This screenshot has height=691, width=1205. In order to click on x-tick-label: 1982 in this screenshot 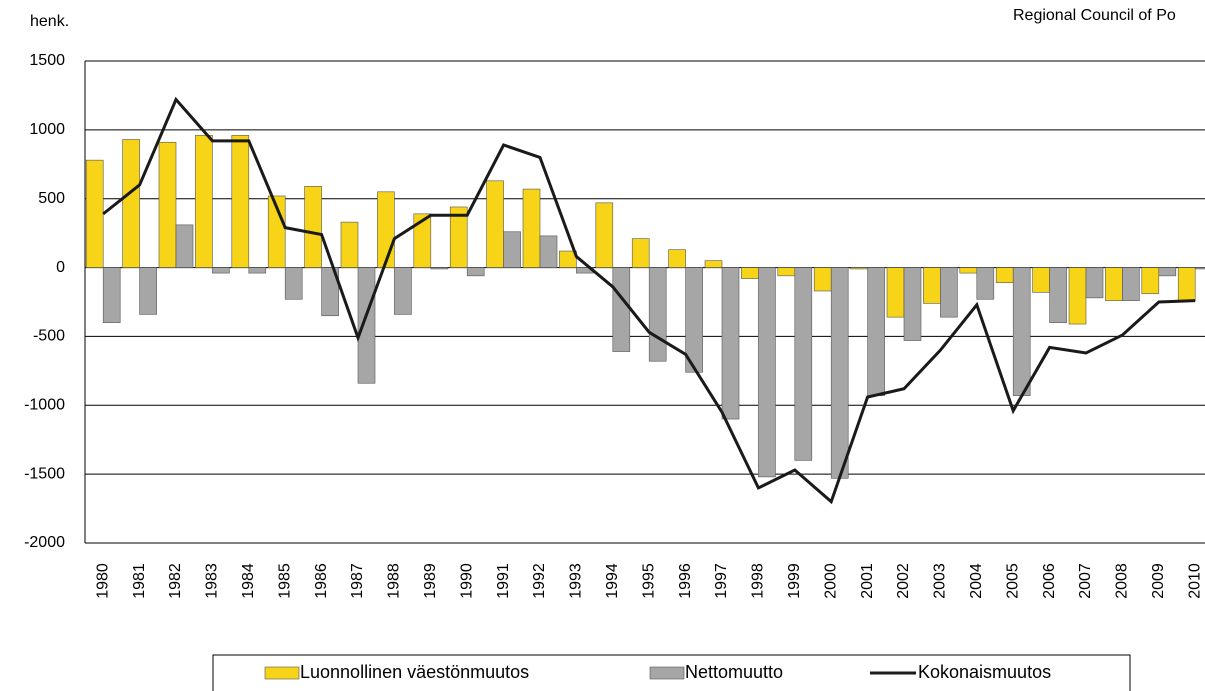, I will do `click(175, 581)`.